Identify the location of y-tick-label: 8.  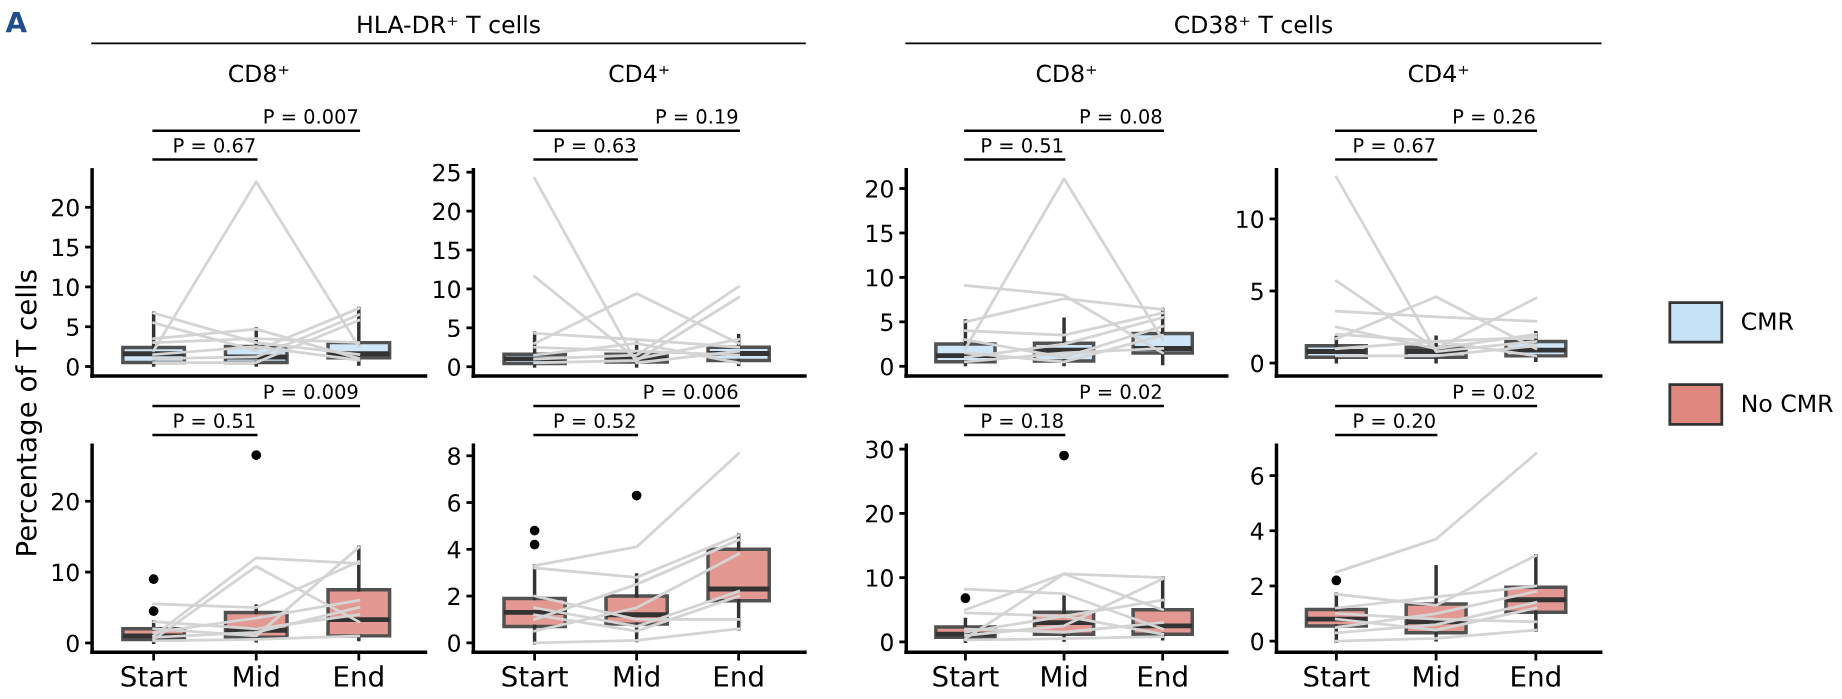
(454, 456).